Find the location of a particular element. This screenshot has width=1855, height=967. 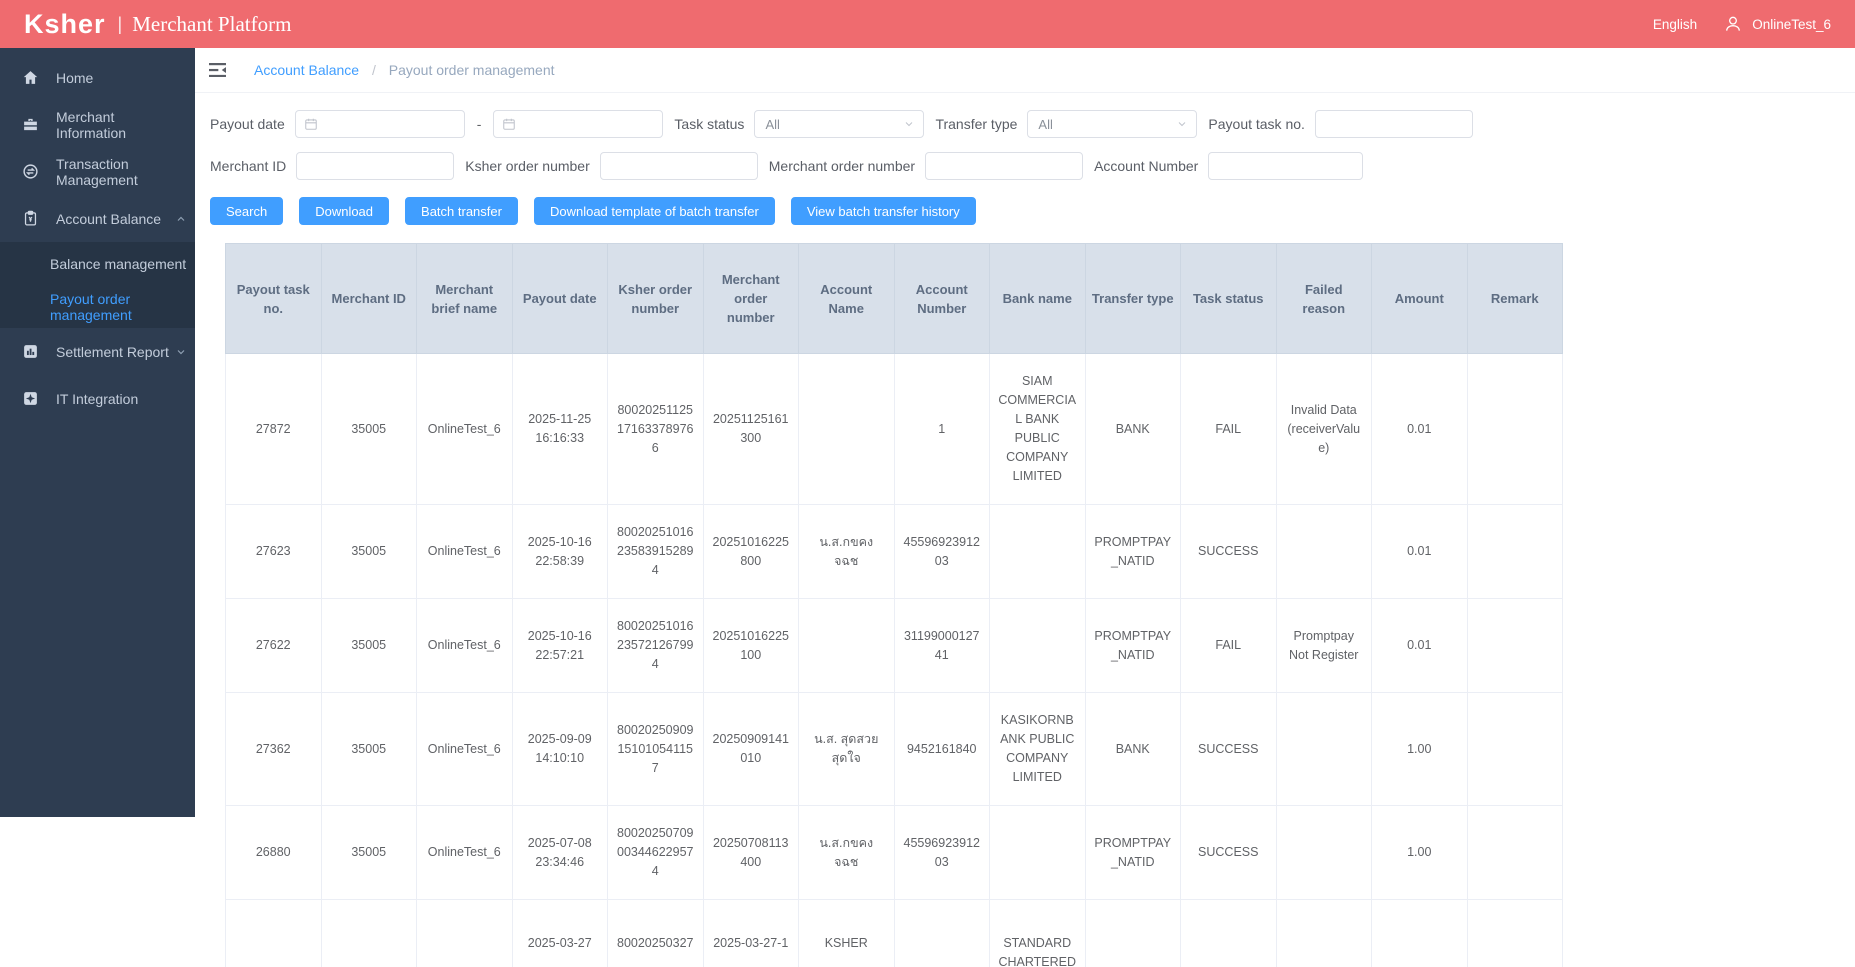

table-cell: KASIKORNBANK PUBLIC COMPANY LIMITED is located at coordinates (1037, 749).